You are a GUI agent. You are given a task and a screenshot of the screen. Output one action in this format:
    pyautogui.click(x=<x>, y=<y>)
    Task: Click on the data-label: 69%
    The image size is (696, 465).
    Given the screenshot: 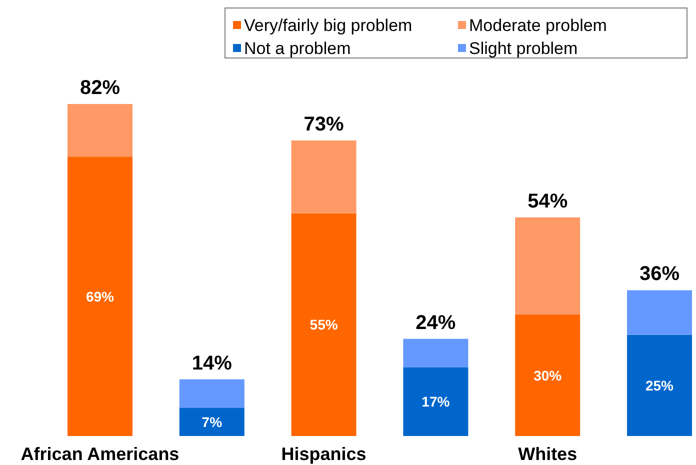 What is the action you would take?
    pyautogui.click(x=100, y=296)
    